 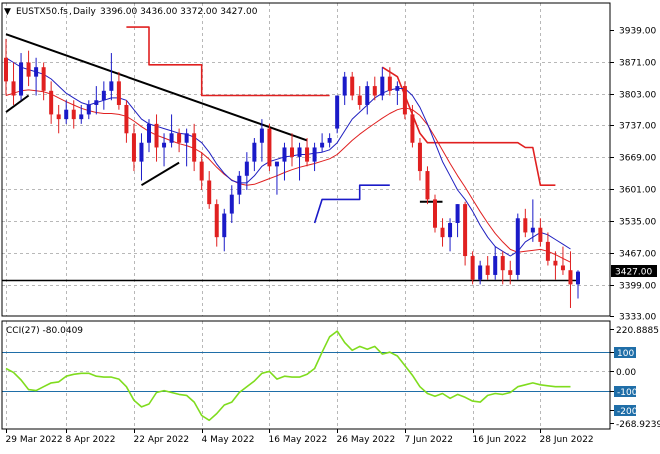 I want to click on cci-tick-label: 100, so click(x=625, y=354).